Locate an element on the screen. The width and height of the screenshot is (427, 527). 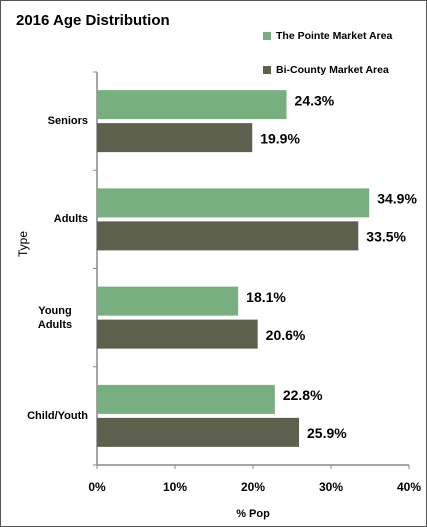
legend-label: Bi-County Market Area is located at coordinates (332, 70).